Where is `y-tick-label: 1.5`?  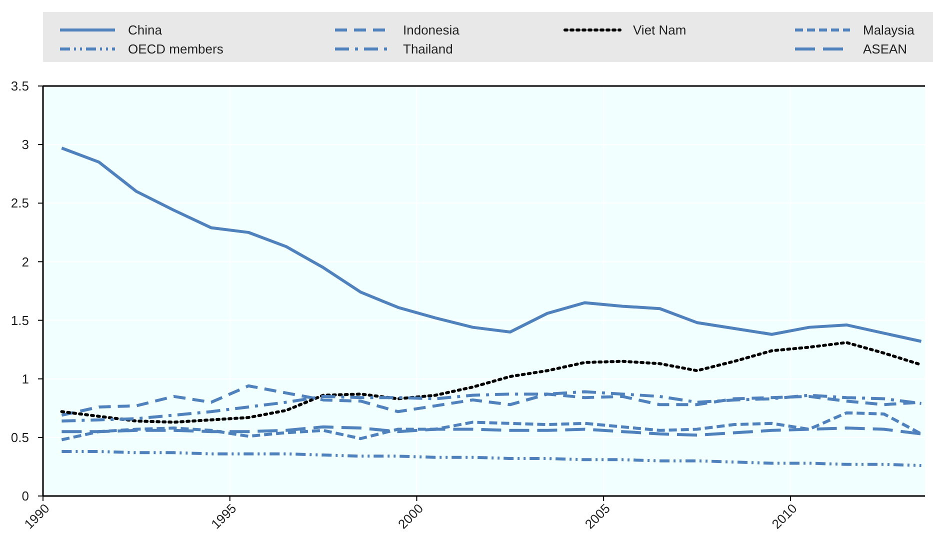 y-tick-label: 1.5 is located at coordinates (19, 320).